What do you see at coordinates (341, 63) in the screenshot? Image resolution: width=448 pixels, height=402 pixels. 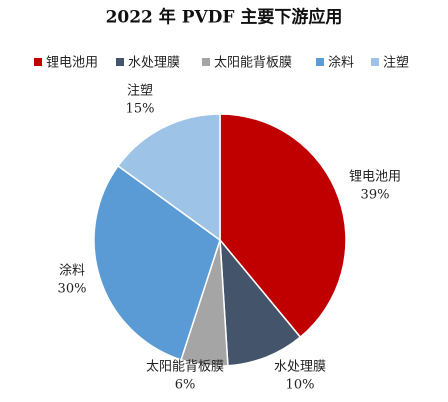 I see `legend-label: 涂料` at bounding box center [341, 63].